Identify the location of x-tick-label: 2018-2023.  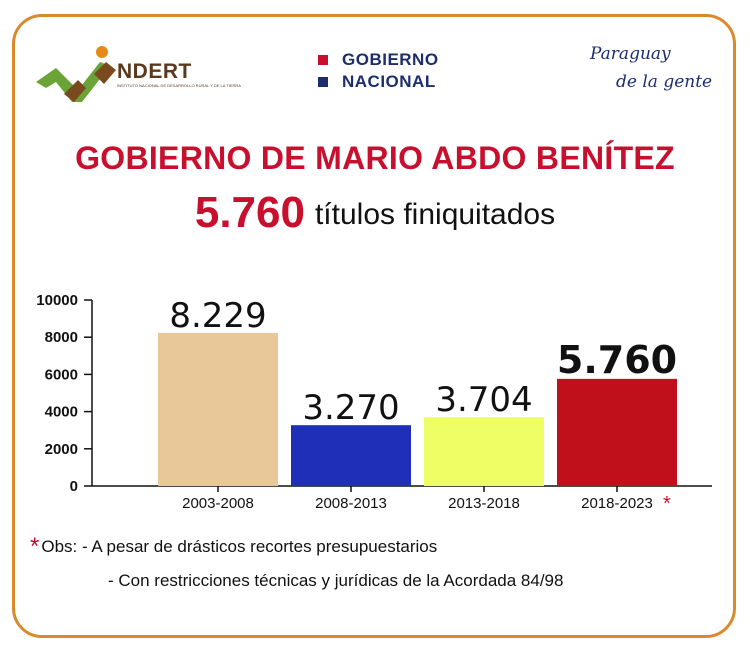
(617, 503).